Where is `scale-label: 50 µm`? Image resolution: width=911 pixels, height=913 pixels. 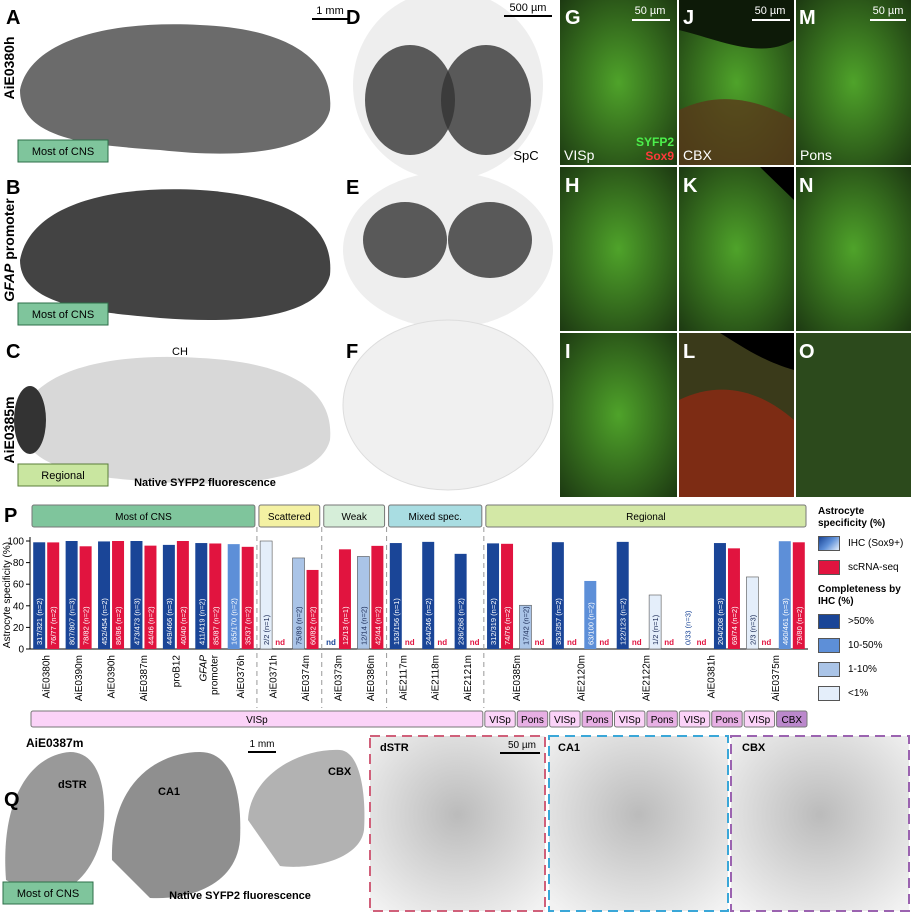
scale-label: 50 µm is located at coordinates (770, 11).